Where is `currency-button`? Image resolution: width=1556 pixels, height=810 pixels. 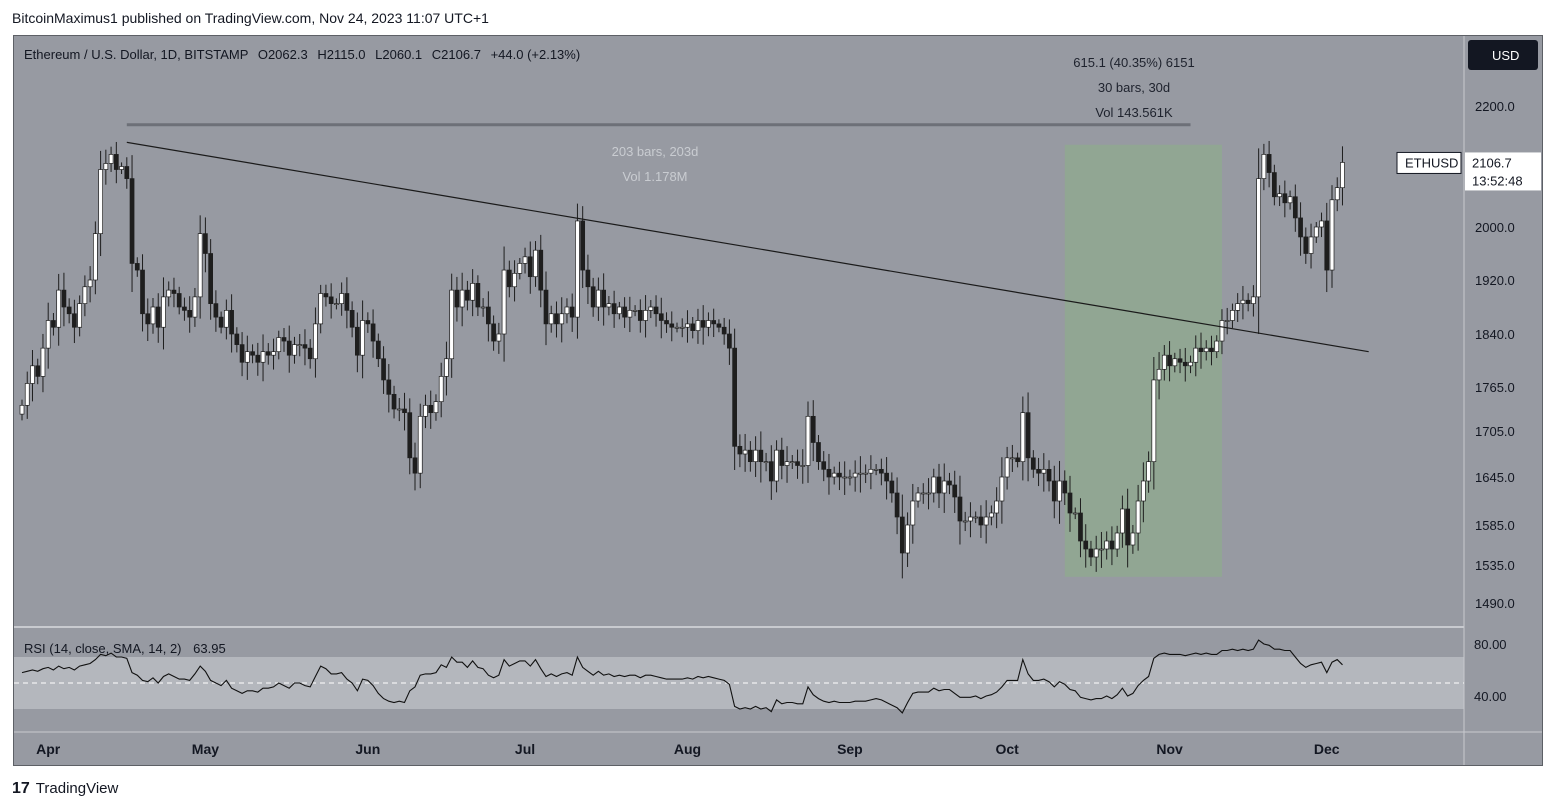
currency-button is located at coordinates (1503, 55).